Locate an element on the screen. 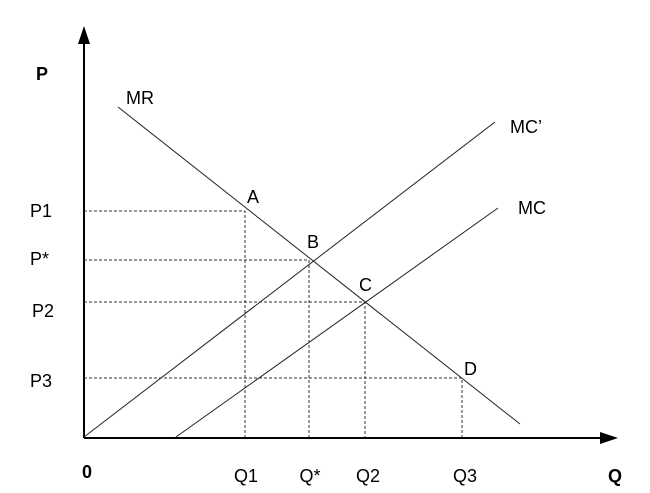  y-axis-label: P is located at coordinates (42, 74).